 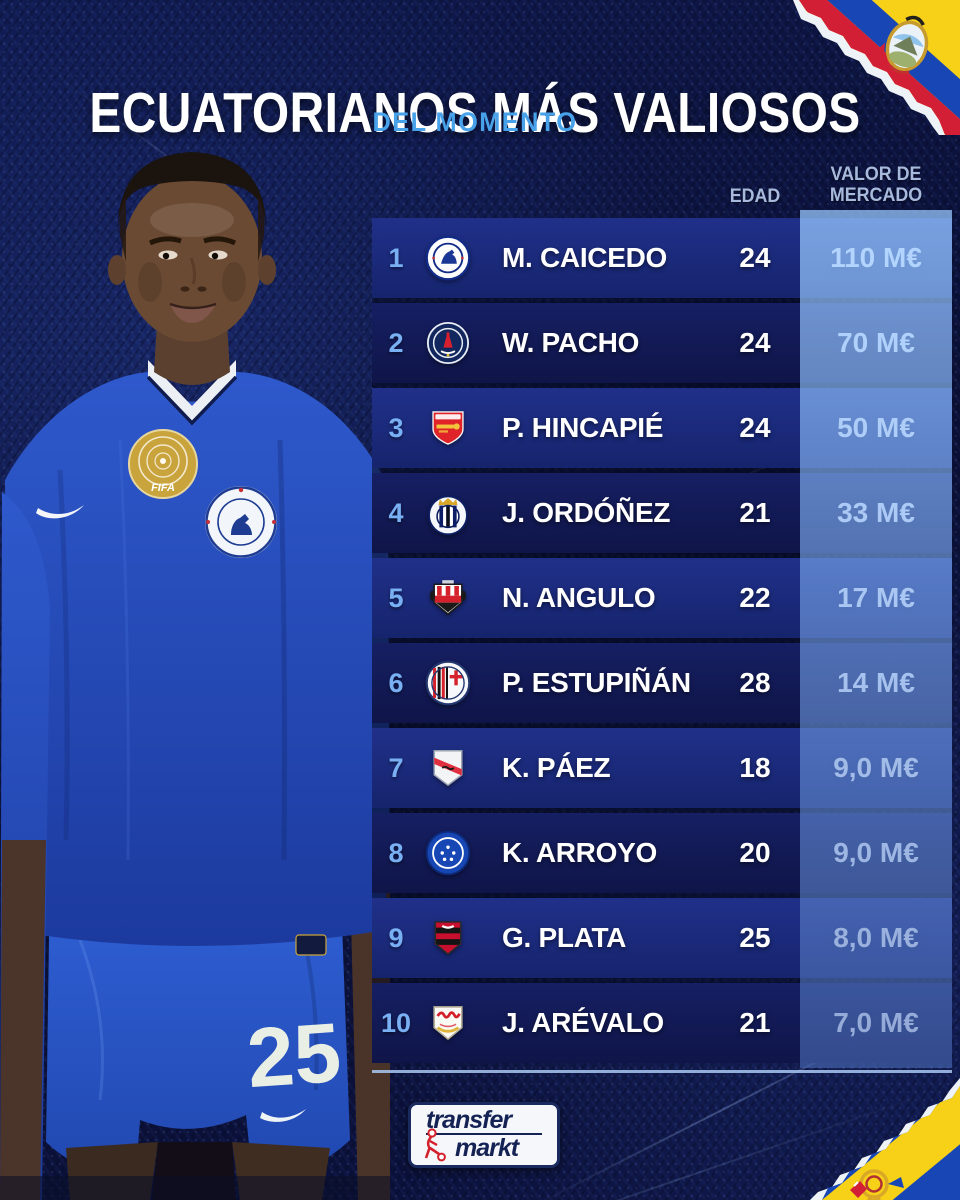 I want to click on player-name: J. ORDÓÑEZ, so click(x=586, y=512).